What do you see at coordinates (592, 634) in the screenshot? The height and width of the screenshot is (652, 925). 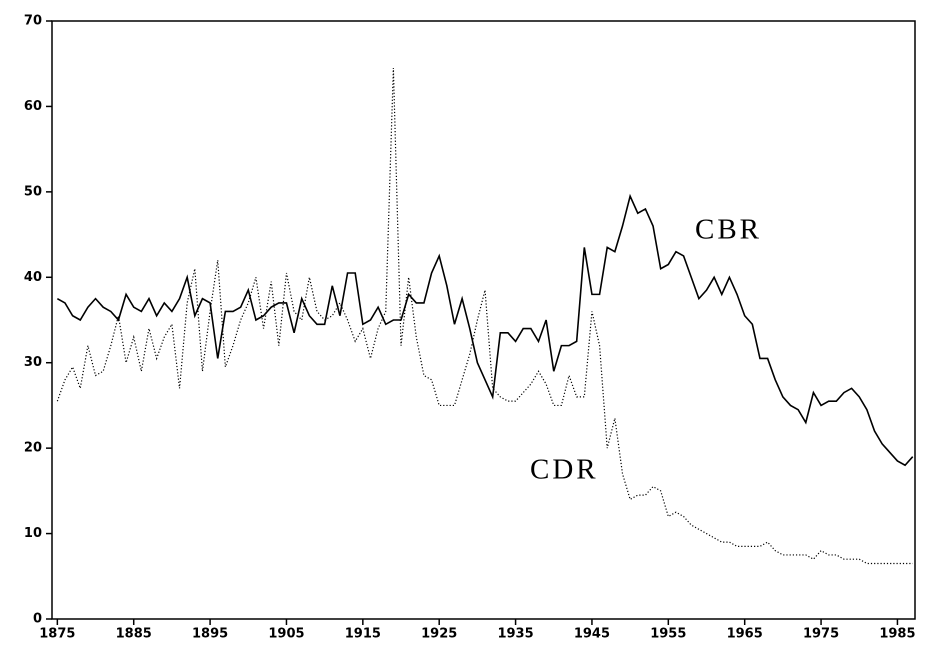 I see `x-tick-label: 1945` at bounding box center [592, 634].